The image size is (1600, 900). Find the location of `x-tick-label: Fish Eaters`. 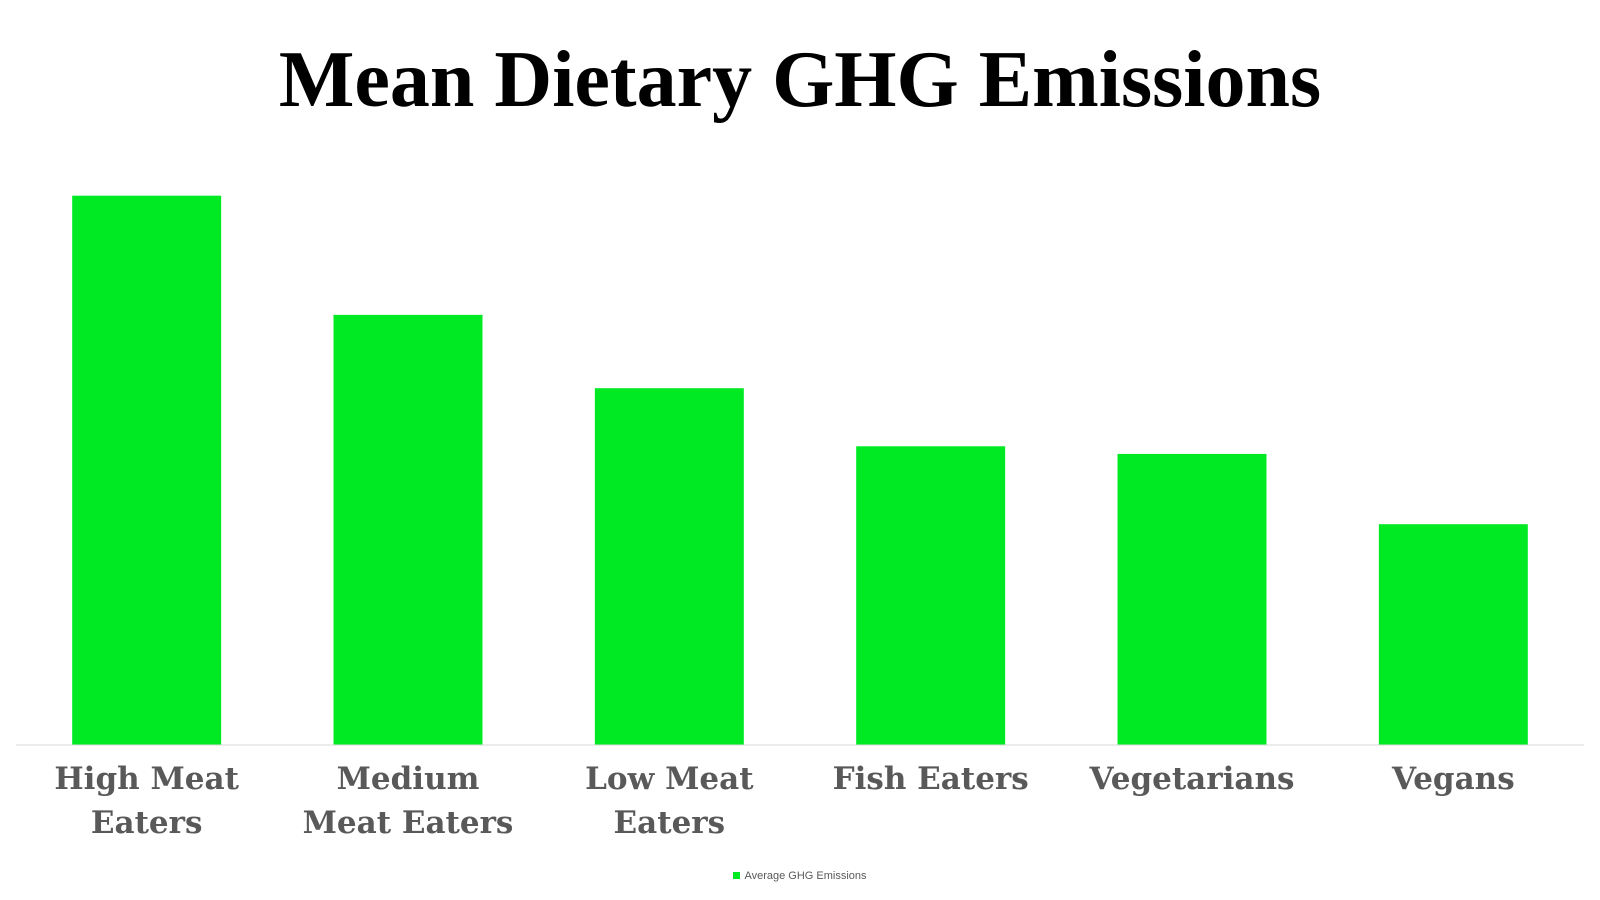

x-tick-label: Fish Eaters is located at coordinates (930, 779).